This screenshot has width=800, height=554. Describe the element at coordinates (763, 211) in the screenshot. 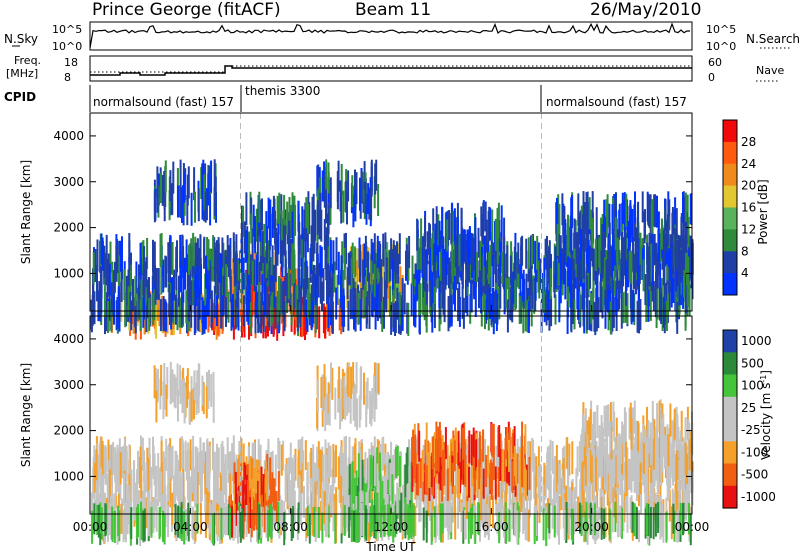

I see `power-cbar-label: Power [dB]` at that location.